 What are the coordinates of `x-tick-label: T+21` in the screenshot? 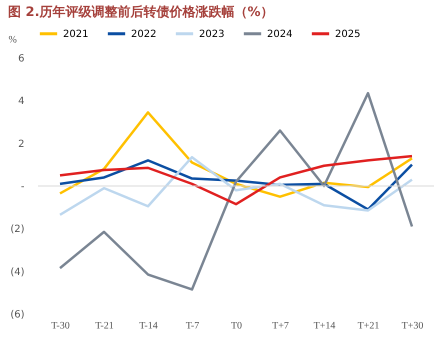 It's located at (369, 326).